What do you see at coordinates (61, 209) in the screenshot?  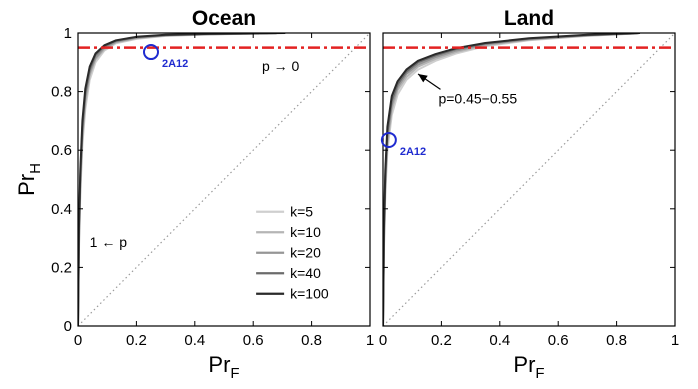 I see `y-tick-label: 0.4` at bounding box center [61, 209].